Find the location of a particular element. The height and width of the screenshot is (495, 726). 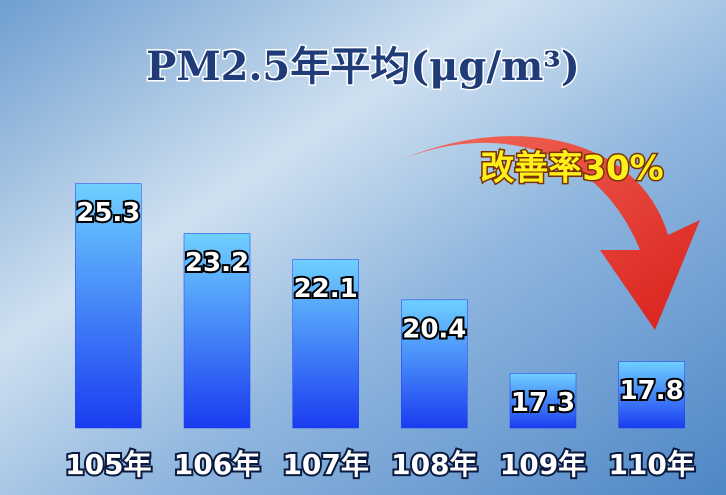

x-tick-label: 109年 is located at coordinates (543, 464).